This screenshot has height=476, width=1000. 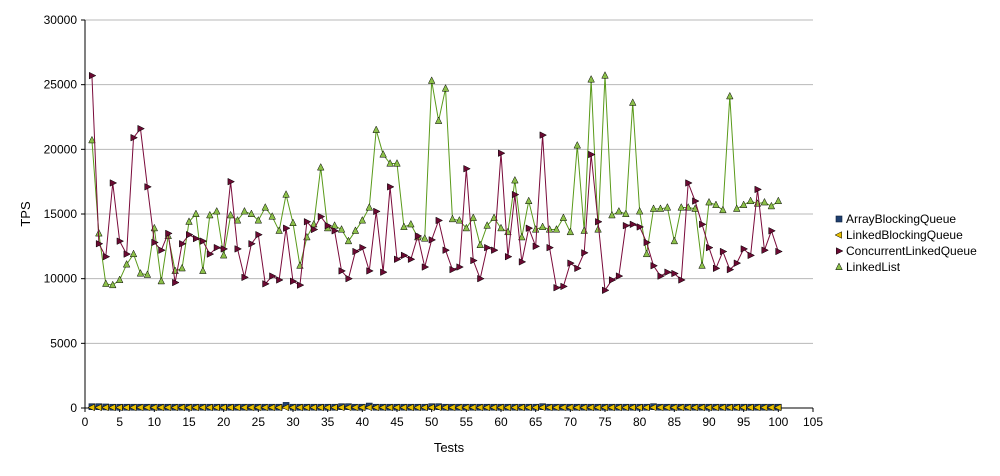 I want to click on x-tick-label: 30, so click(x=293, y=422).